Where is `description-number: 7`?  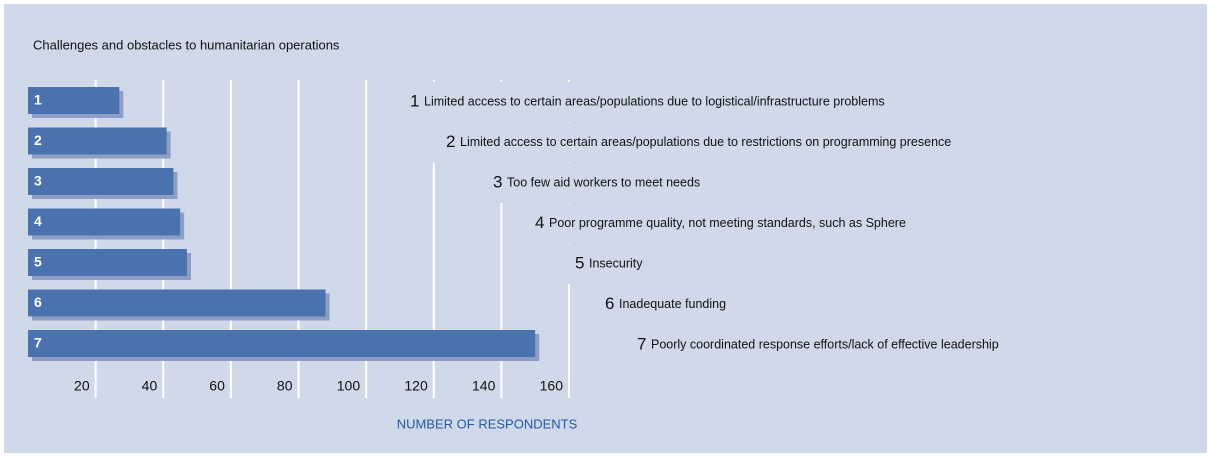
description-number: 7 is located at coordinates (641, 343).